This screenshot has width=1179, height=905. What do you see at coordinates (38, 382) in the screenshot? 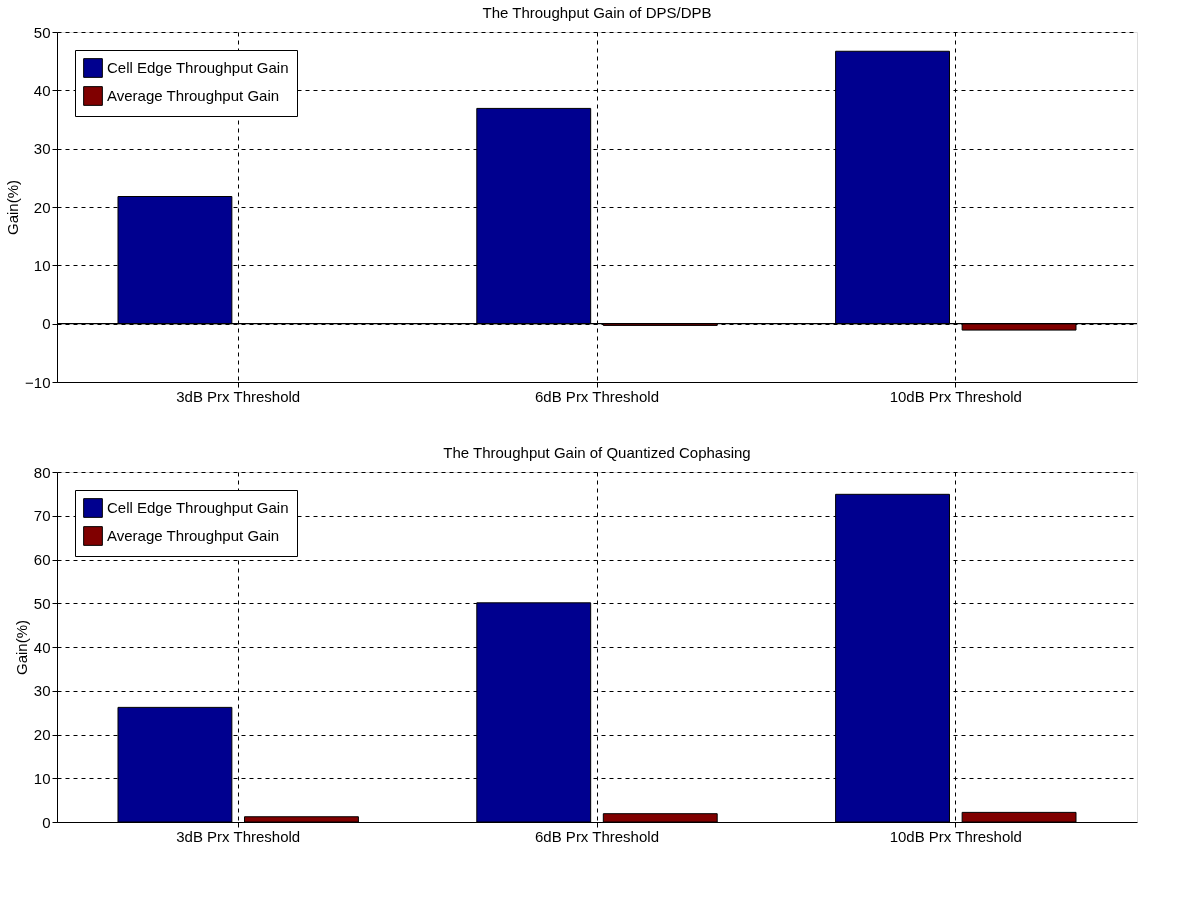
I see `y-tick-label: −10` at bounding box center [38, 382].